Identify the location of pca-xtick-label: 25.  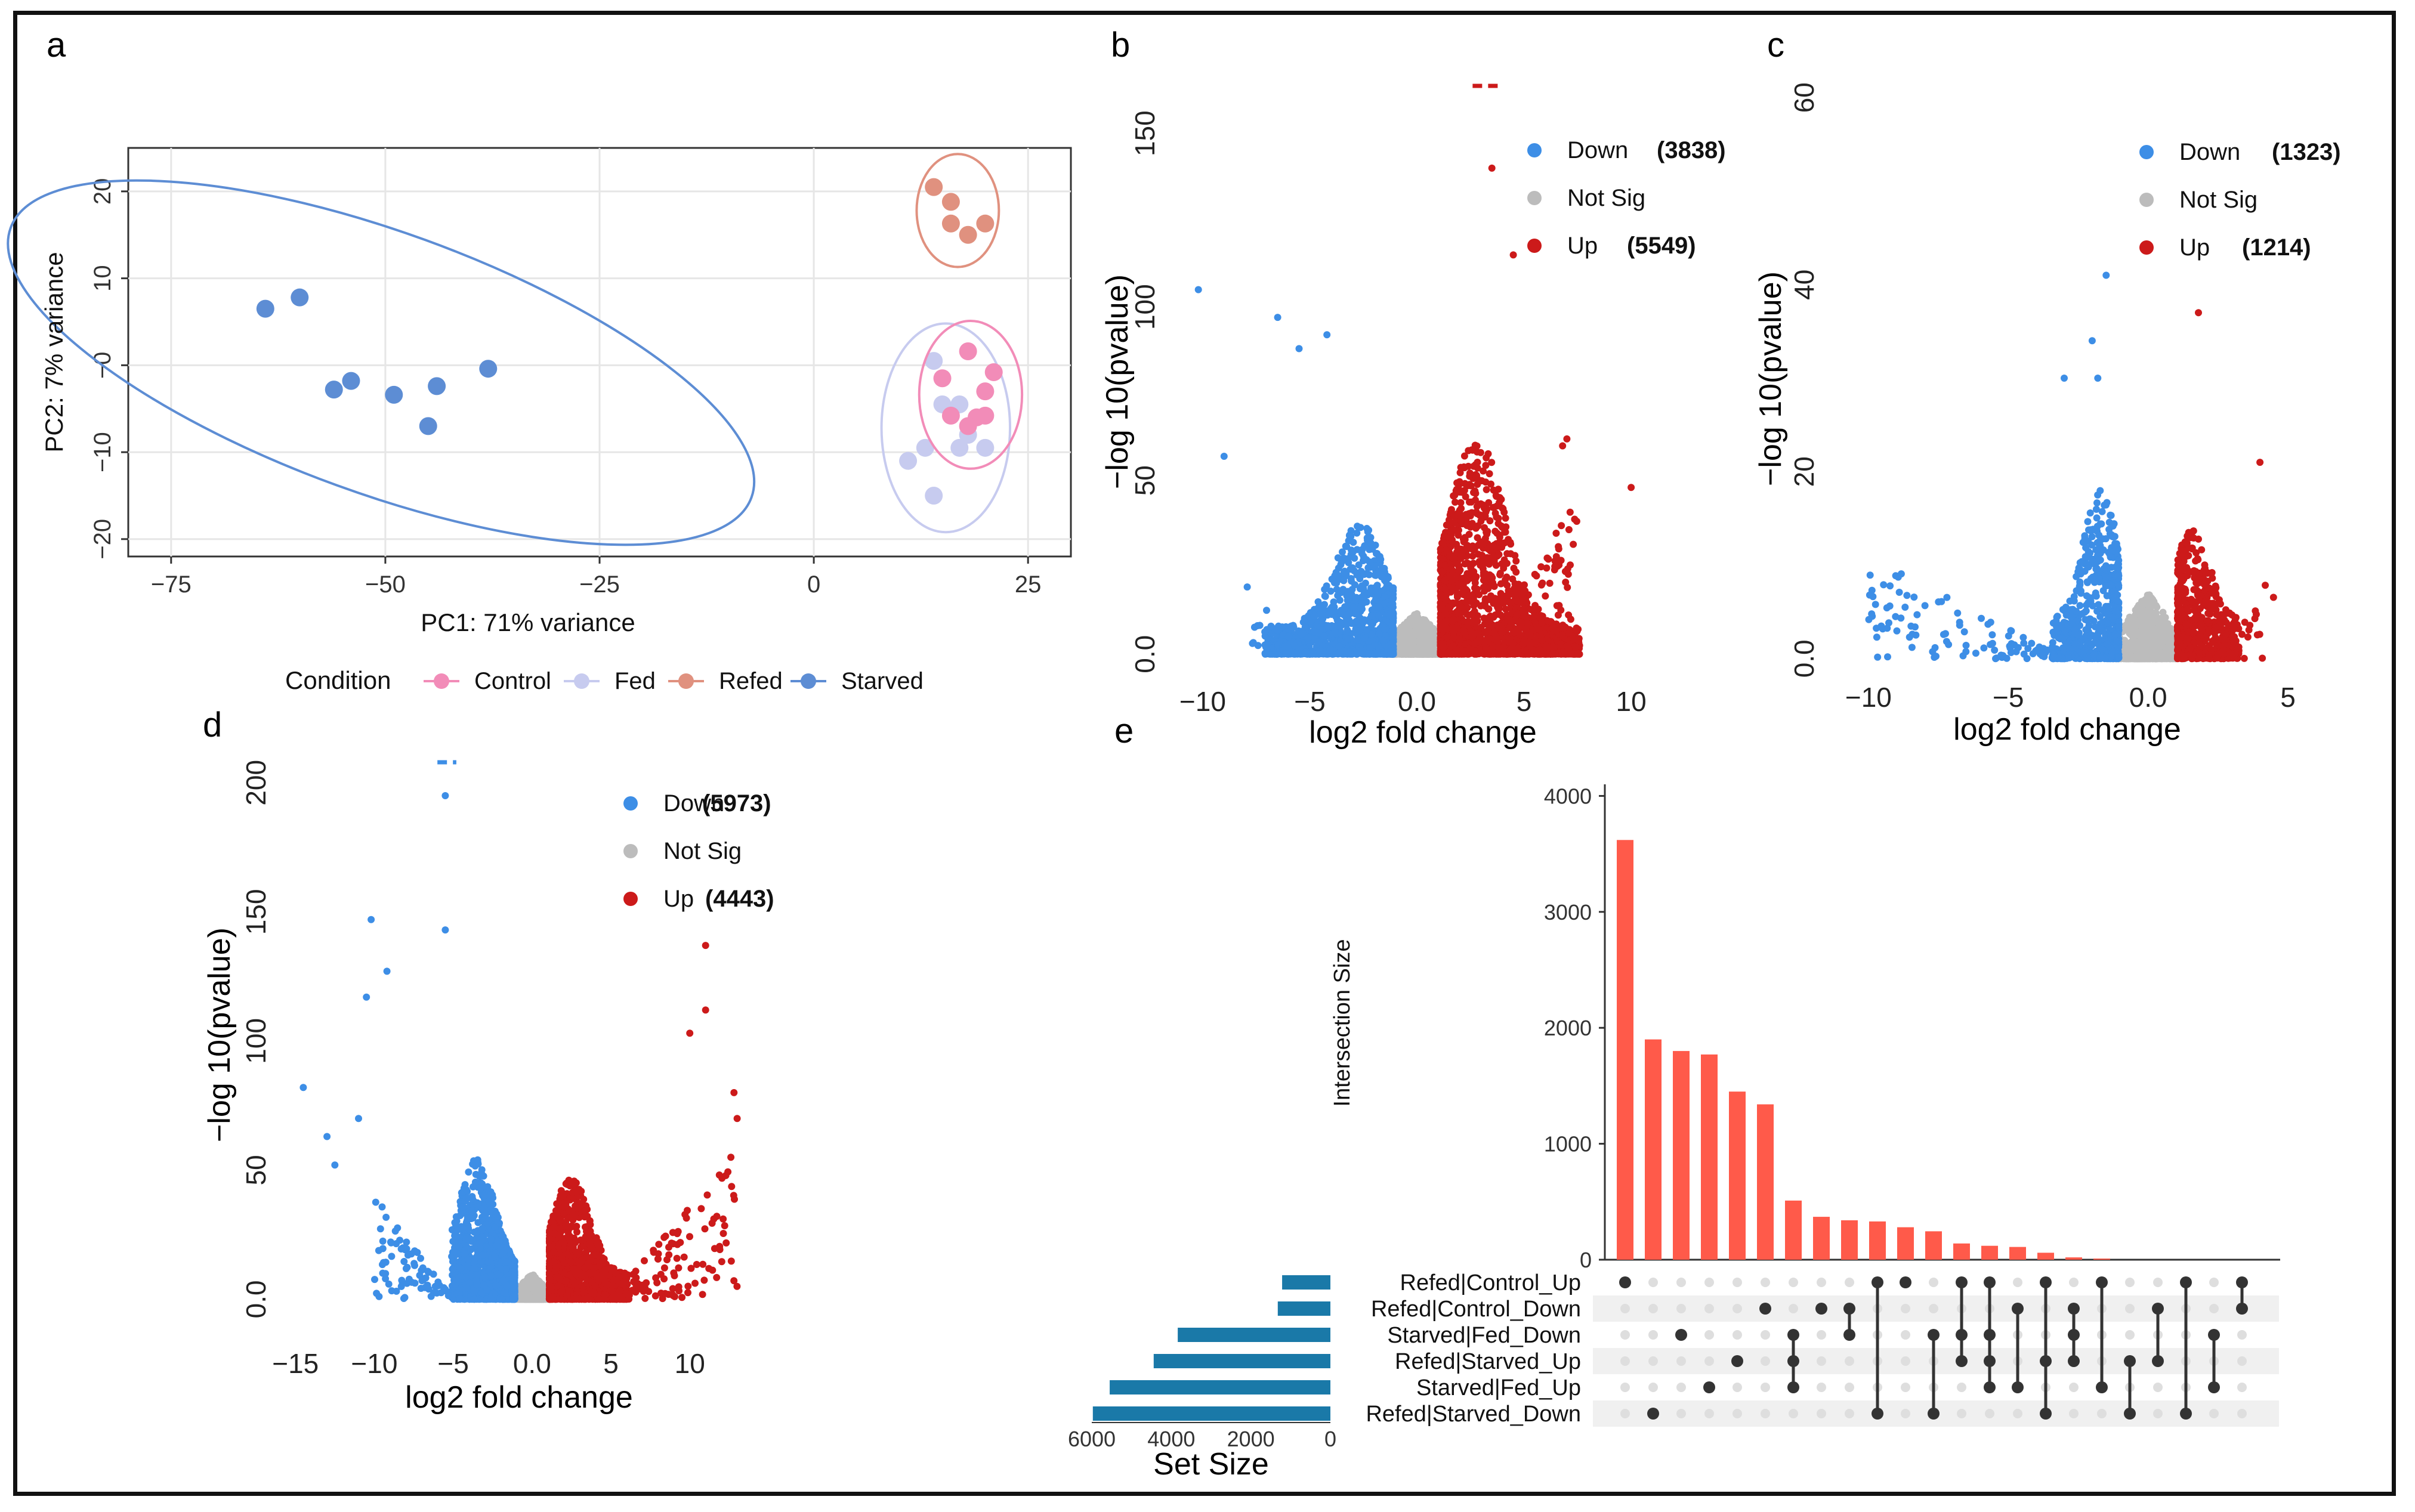
(1028, 584).